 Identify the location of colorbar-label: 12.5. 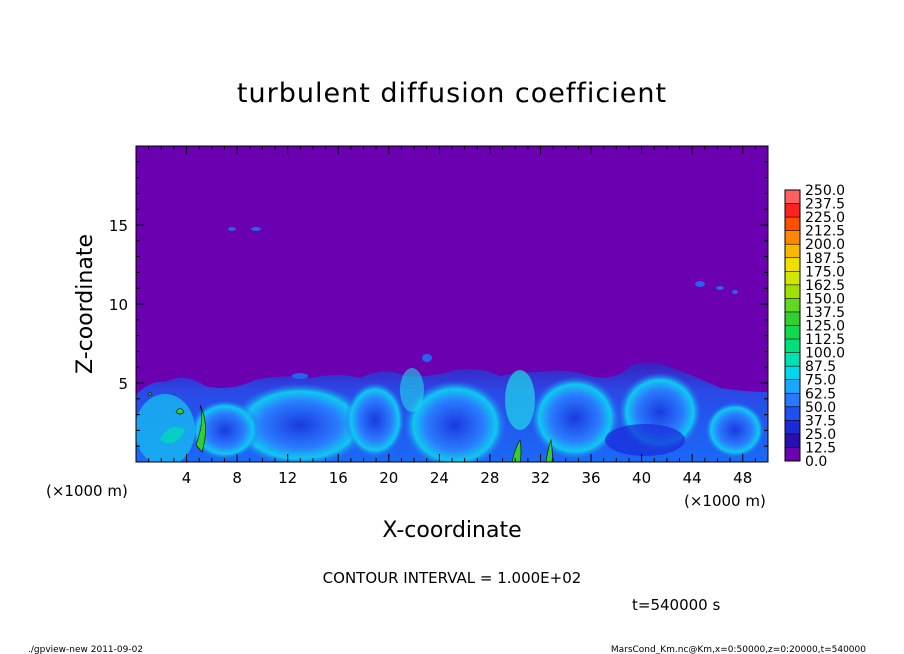
(820, 448).